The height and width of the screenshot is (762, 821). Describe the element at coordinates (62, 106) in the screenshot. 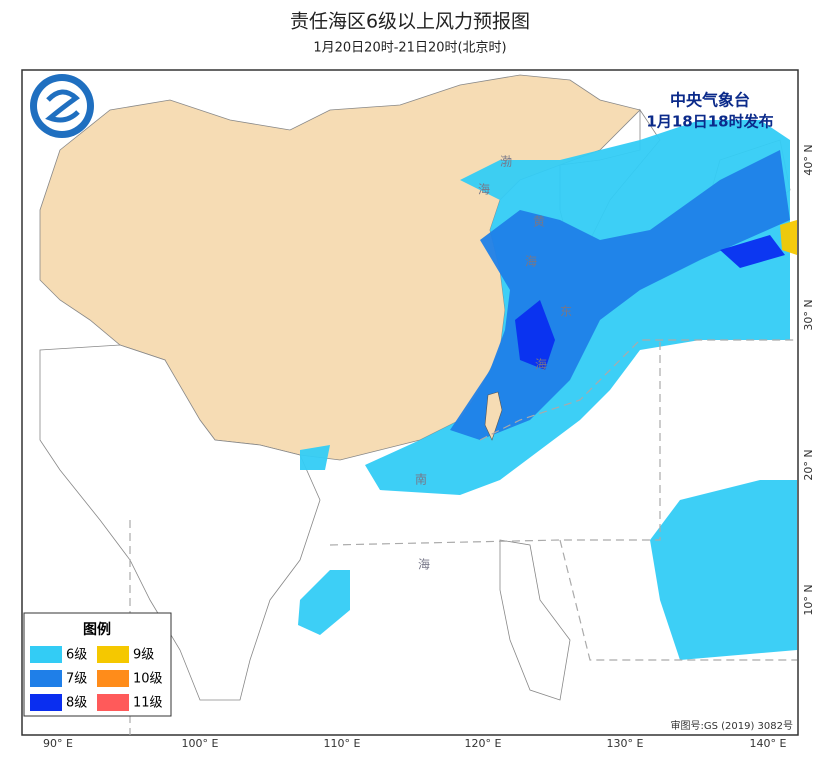

I see `logo` at that location.